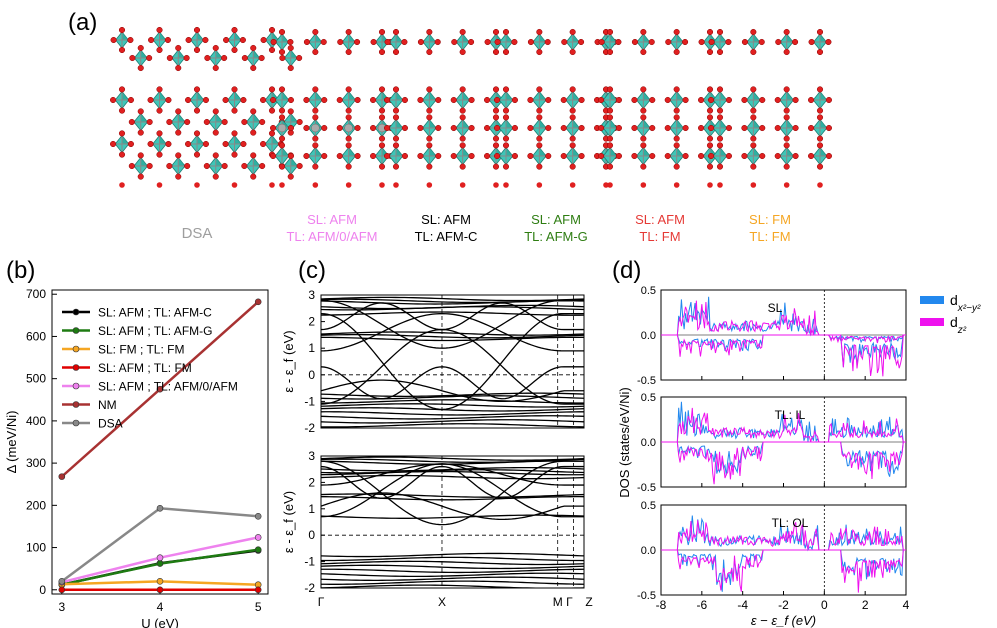  What do you see at coordinates (11, 442) in the screenshot?
I see `y-axis-label: Δ (meV/Ni)` at bounding box center [11, 442].